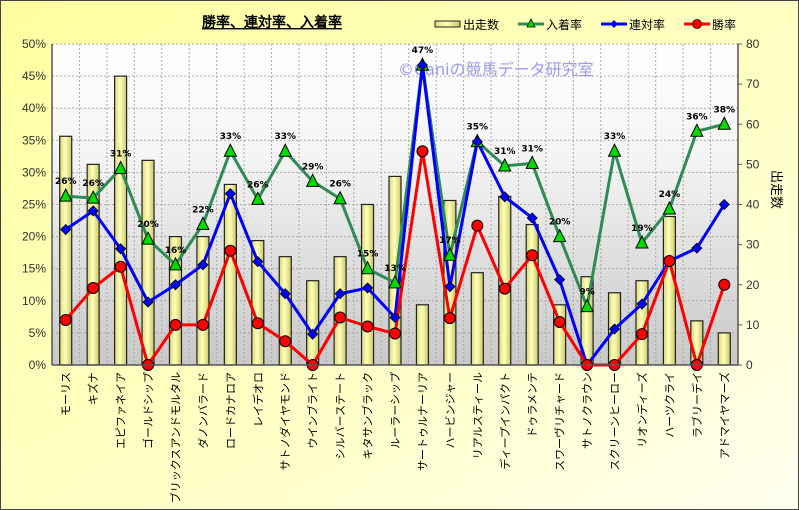 Image resolution: width=799 pixels, height=510 pixels. What do you see at coordinates (258, 399) in the screenshot?
I see `x-tick-label: レイデオロ` at bounding box center [258, 399].